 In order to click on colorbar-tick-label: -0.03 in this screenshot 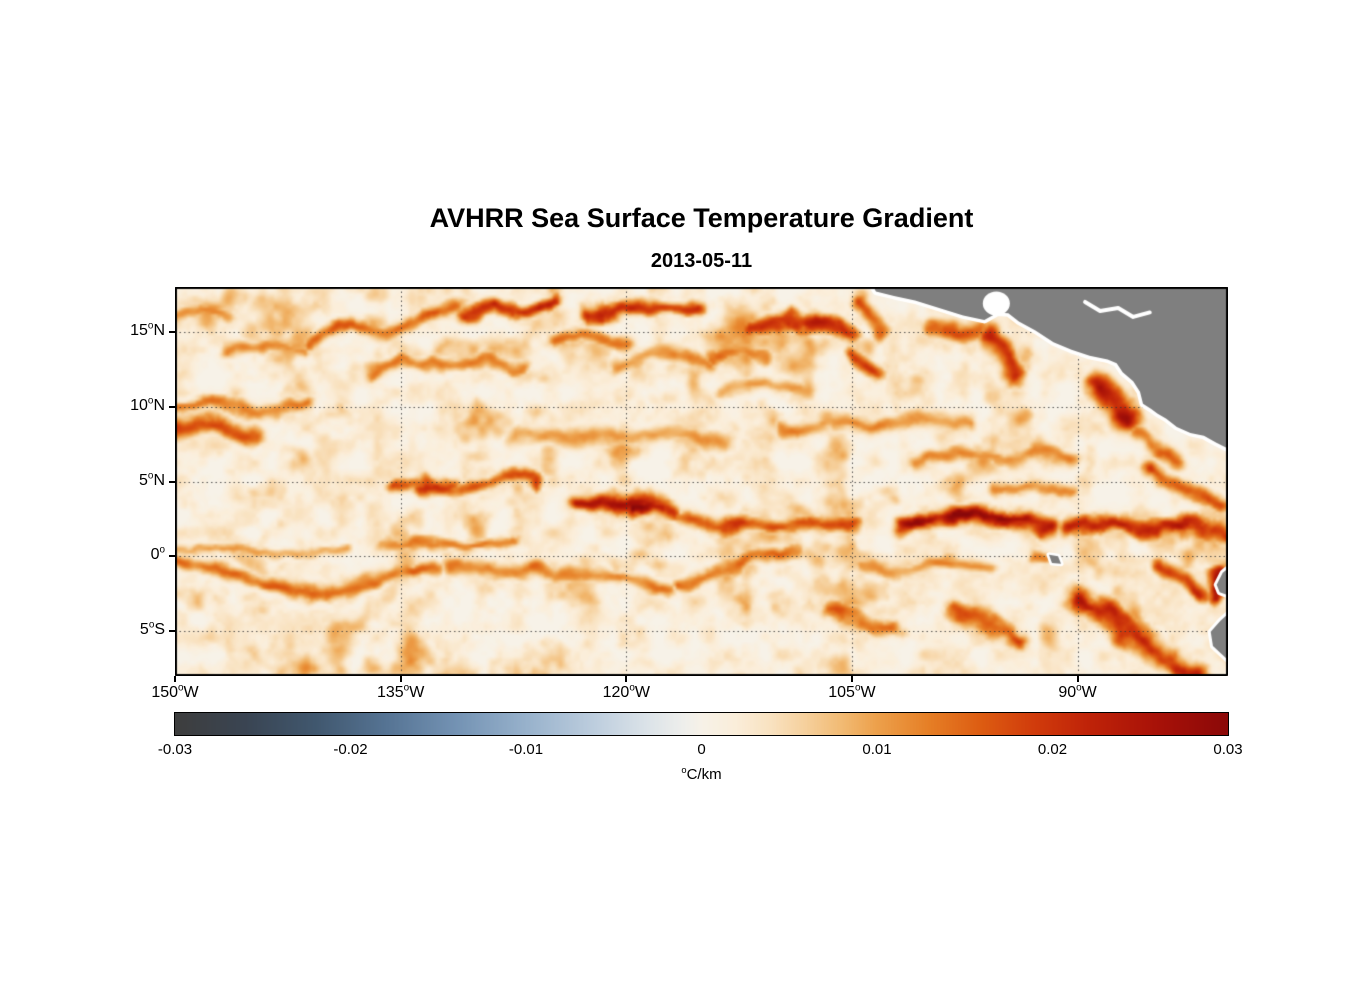, I will do `click(175, 749)`.